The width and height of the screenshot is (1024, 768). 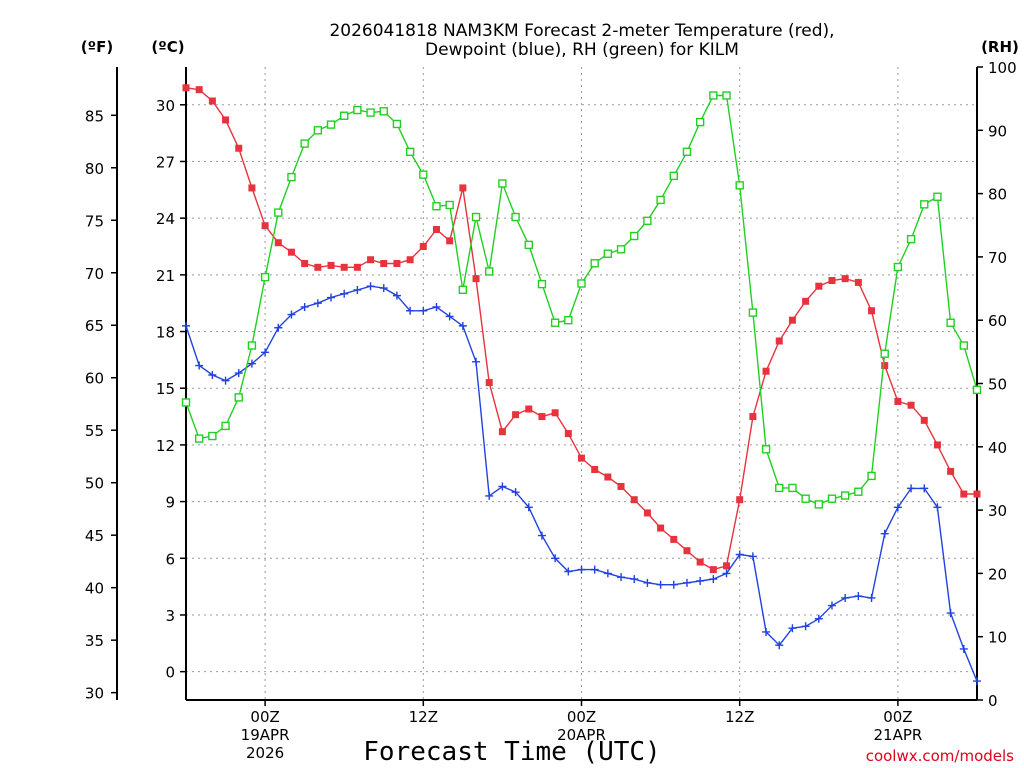 I want to click on x-tick-label-0-2: 2026, so click(x=265, y=753).